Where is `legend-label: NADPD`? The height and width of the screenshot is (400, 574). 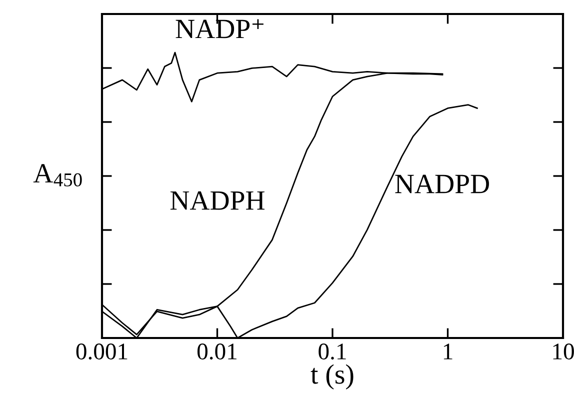
legend-label: NADPD is located at coordinates (442, 184).